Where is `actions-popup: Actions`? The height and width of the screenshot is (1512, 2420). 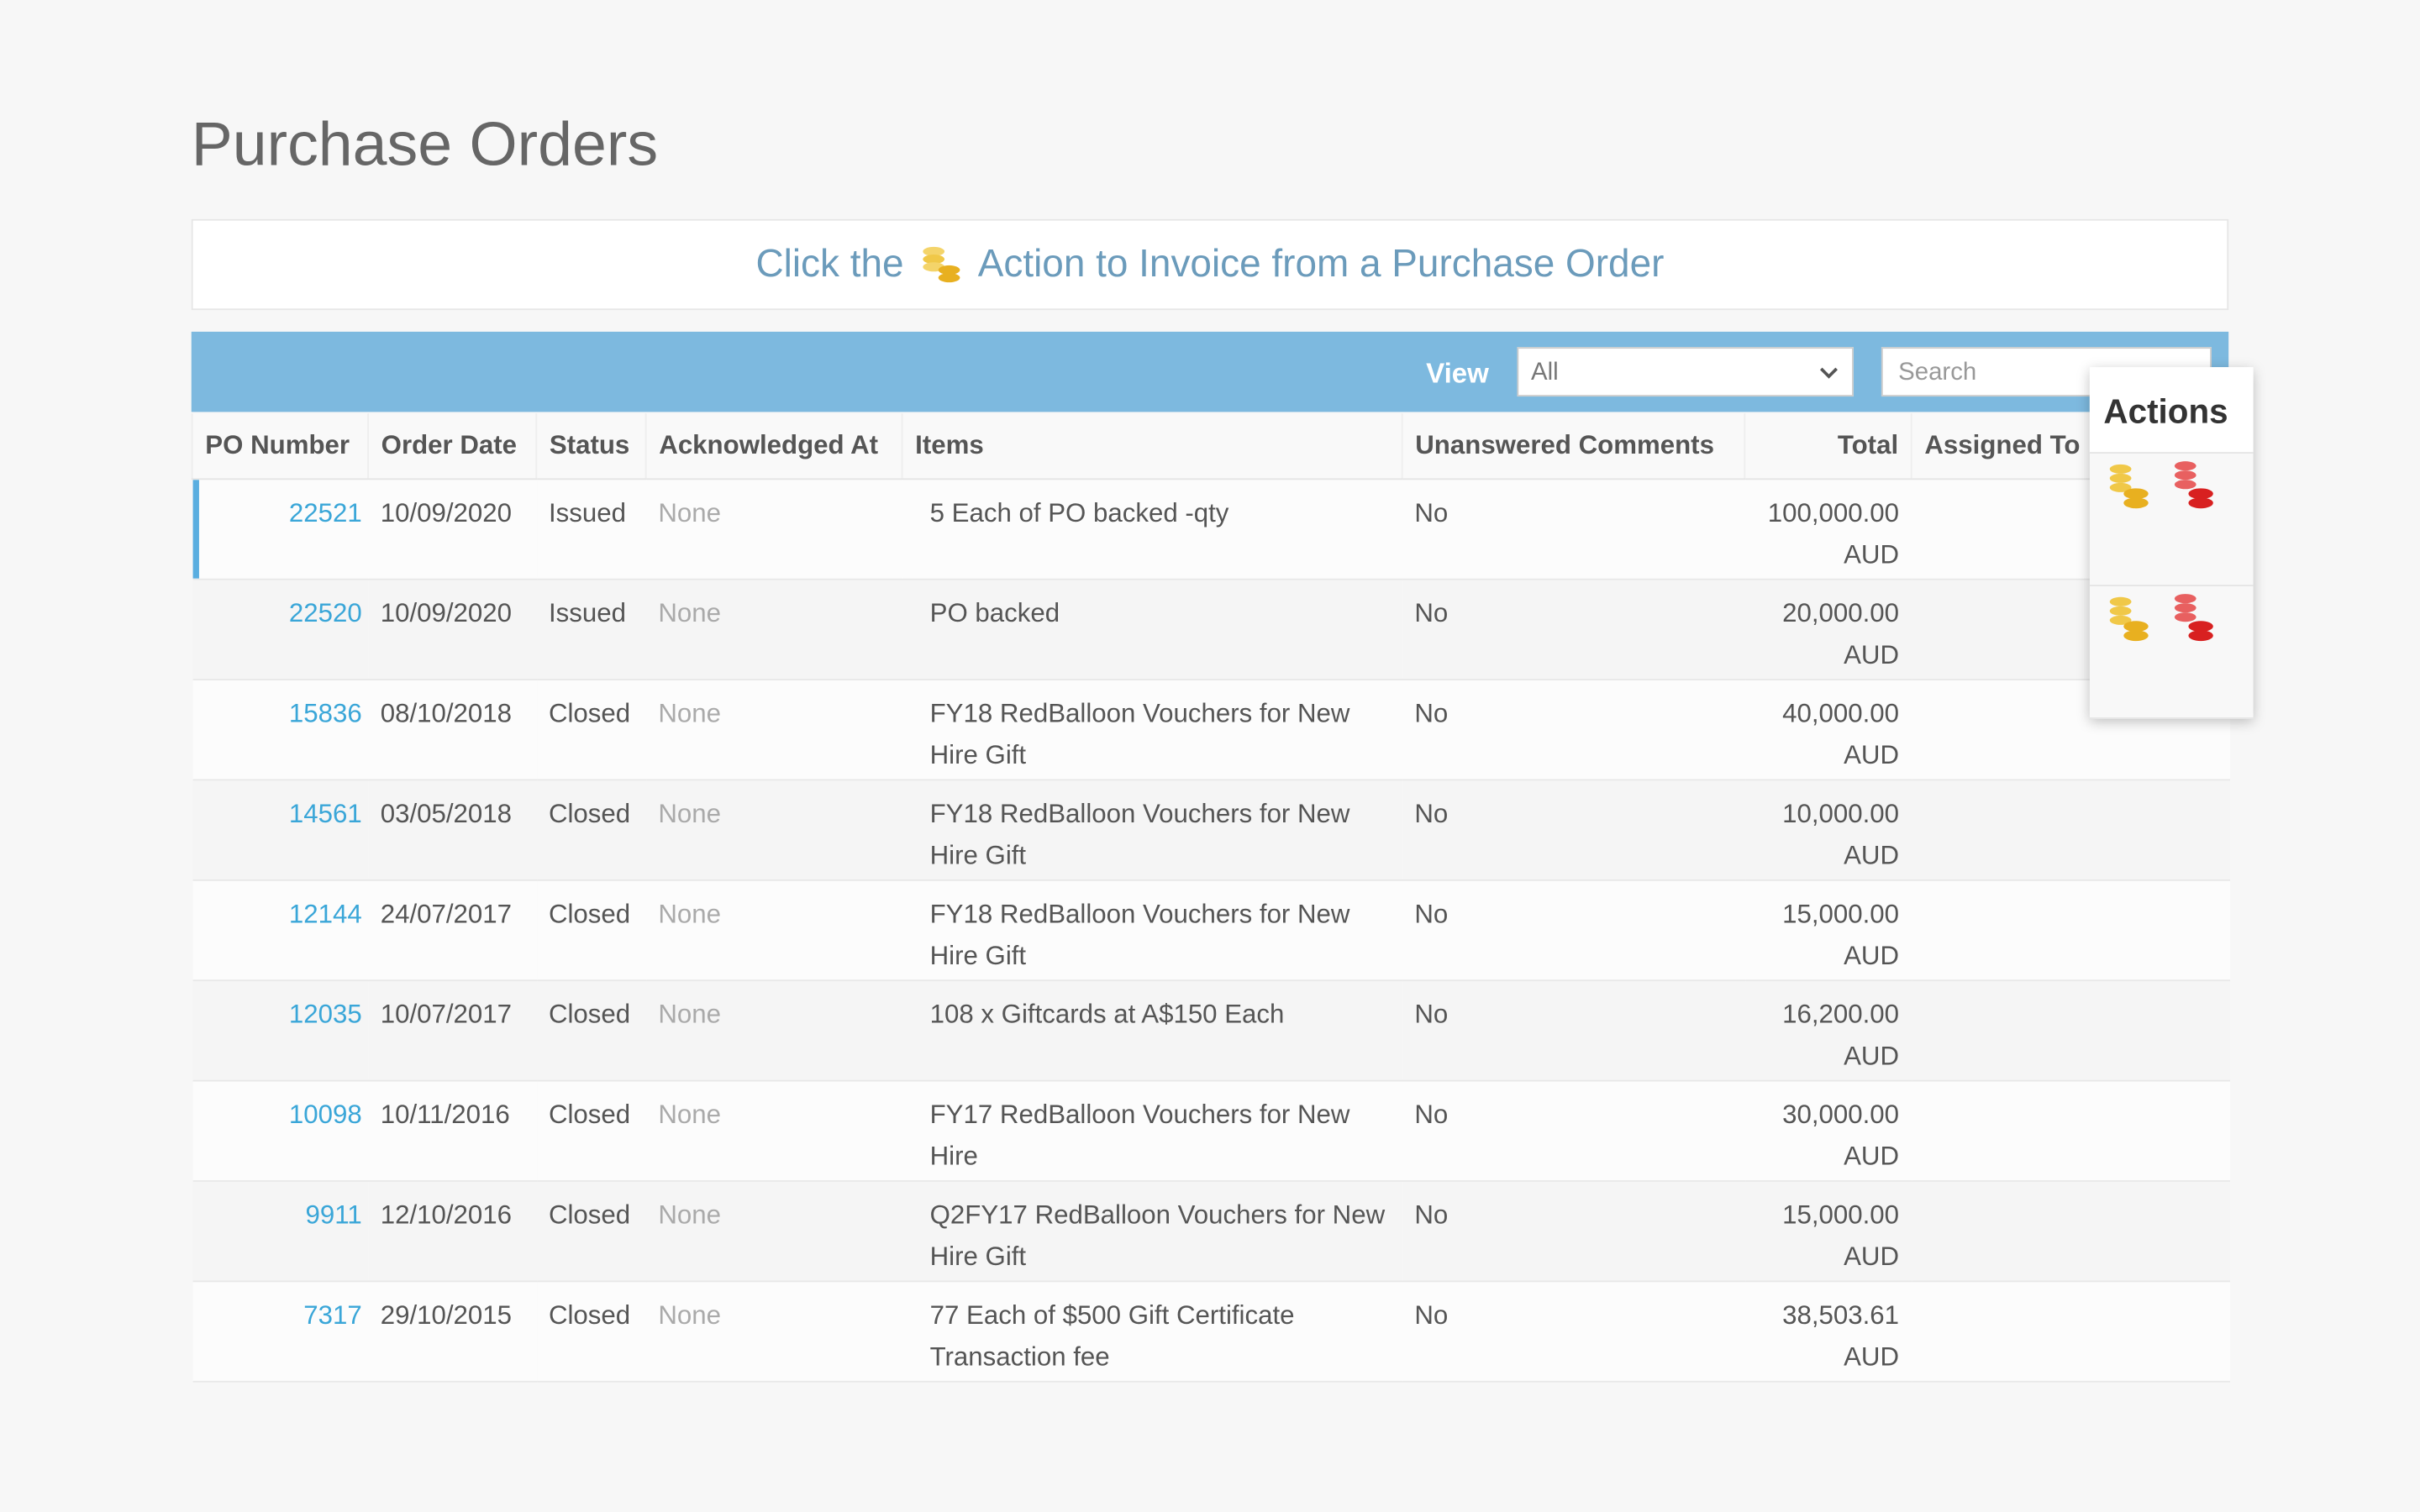 actions-popup: Actions is located at coordinates (2171, 543).